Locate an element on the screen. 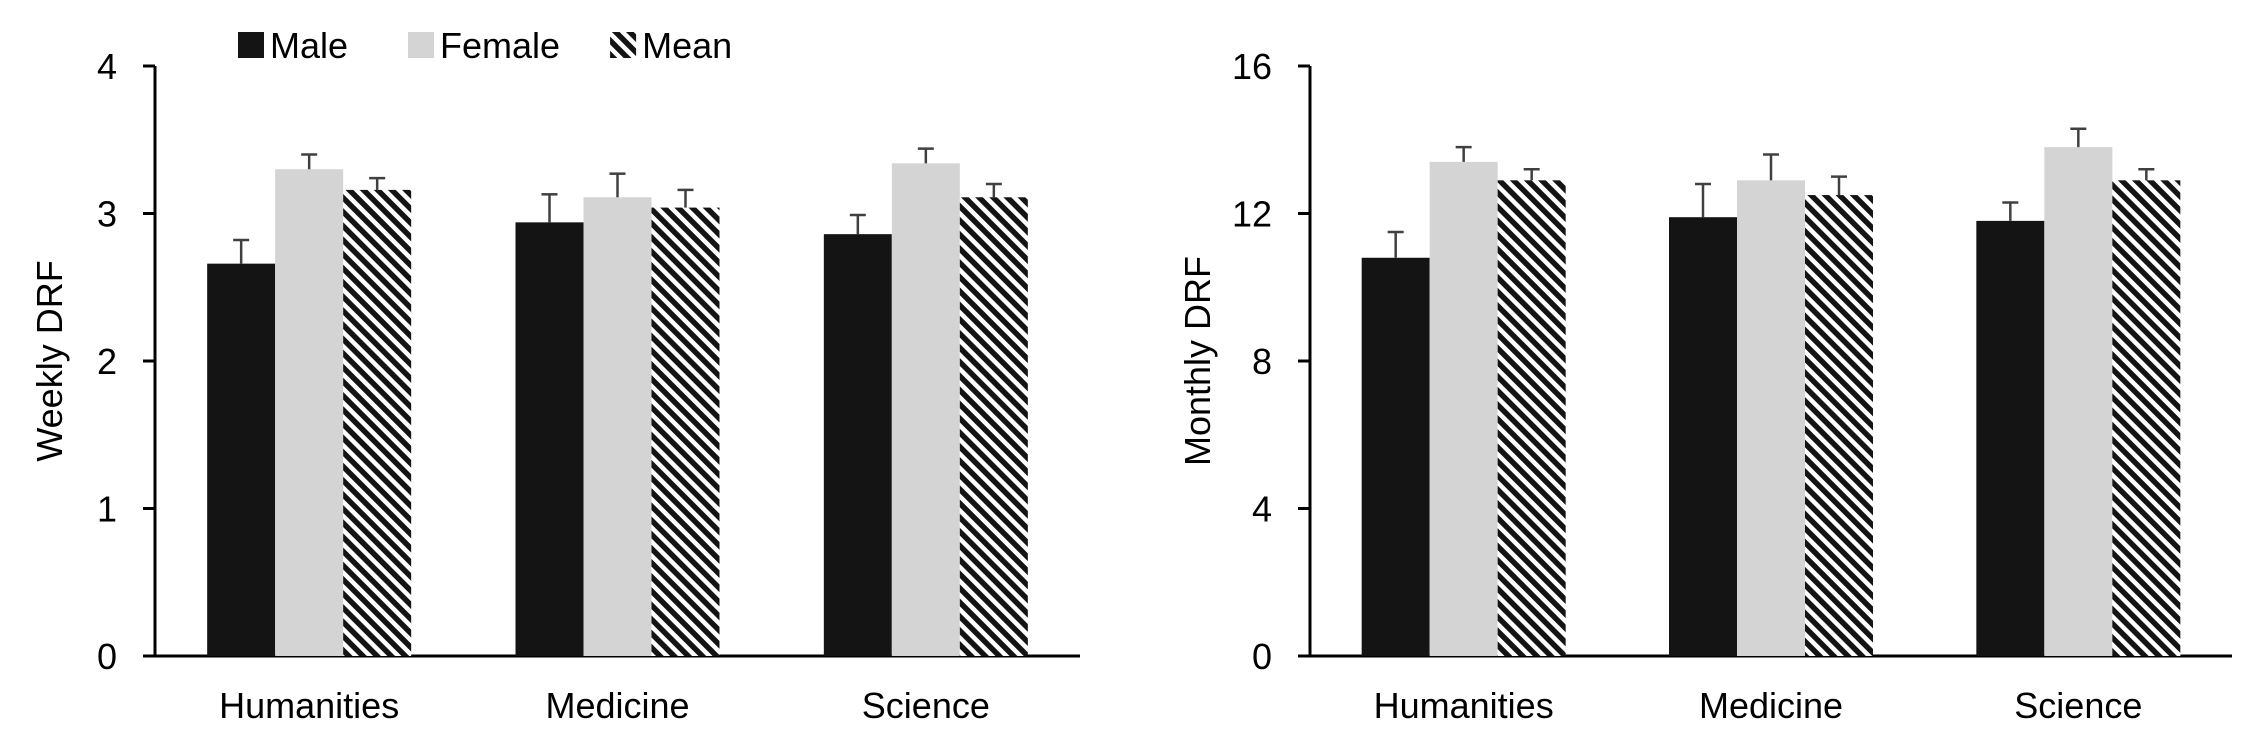 The width and height of the screenshot is (2244, 754). y-tick-label: 2 is located at coordinates (107, 361).